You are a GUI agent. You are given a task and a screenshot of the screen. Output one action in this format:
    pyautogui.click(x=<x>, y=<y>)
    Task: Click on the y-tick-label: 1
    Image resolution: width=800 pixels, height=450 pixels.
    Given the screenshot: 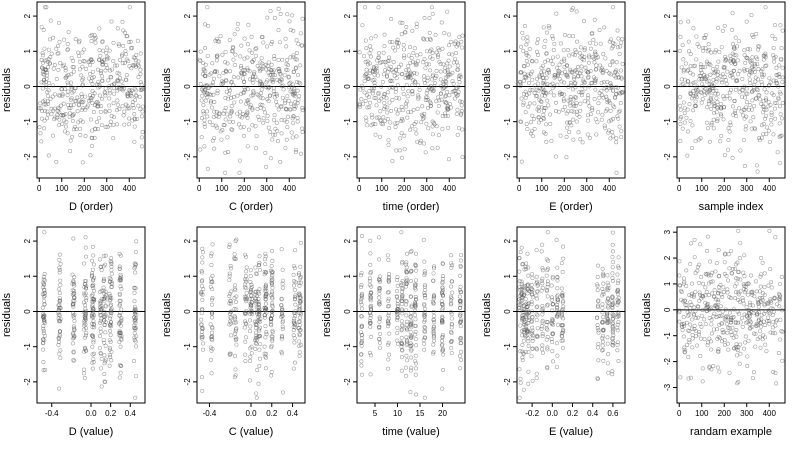 What is the action you would take?
    pyautogui.click(x=187, y=276)
    